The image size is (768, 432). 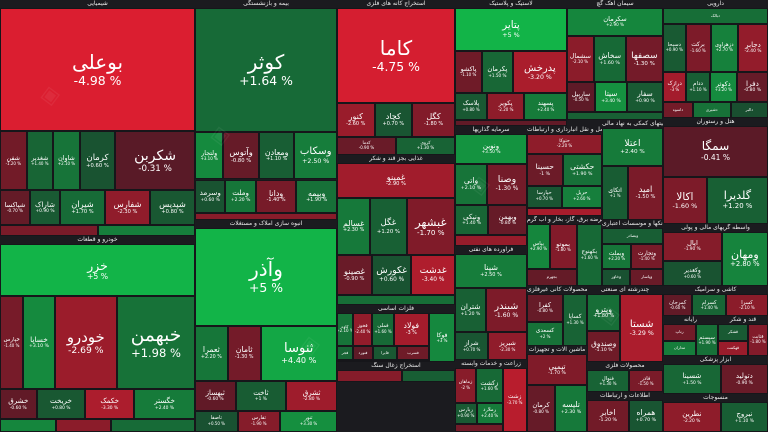 What do you see at coordinates (479, 428) in the screenshot?
I see `treemap-tile: زفجر` at bounding box center [479, 428].